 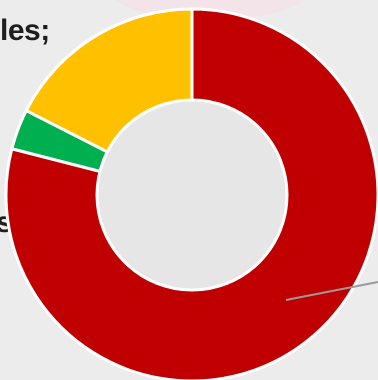 What do you see at coordinates (25, 30) in the screenshot?
I see `cropped-text-fragment-top: les;` at bounding box center [25, 30].